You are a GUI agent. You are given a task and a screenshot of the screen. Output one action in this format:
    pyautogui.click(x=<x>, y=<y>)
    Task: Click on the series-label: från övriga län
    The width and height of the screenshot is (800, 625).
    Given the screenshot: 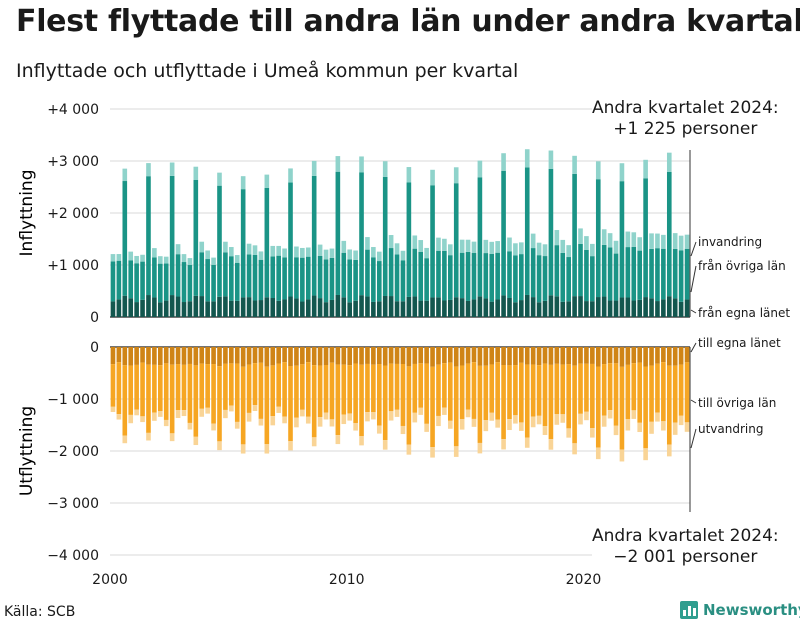 What is the action you would take?
    pyautogui.click(x=742, y=266)
    